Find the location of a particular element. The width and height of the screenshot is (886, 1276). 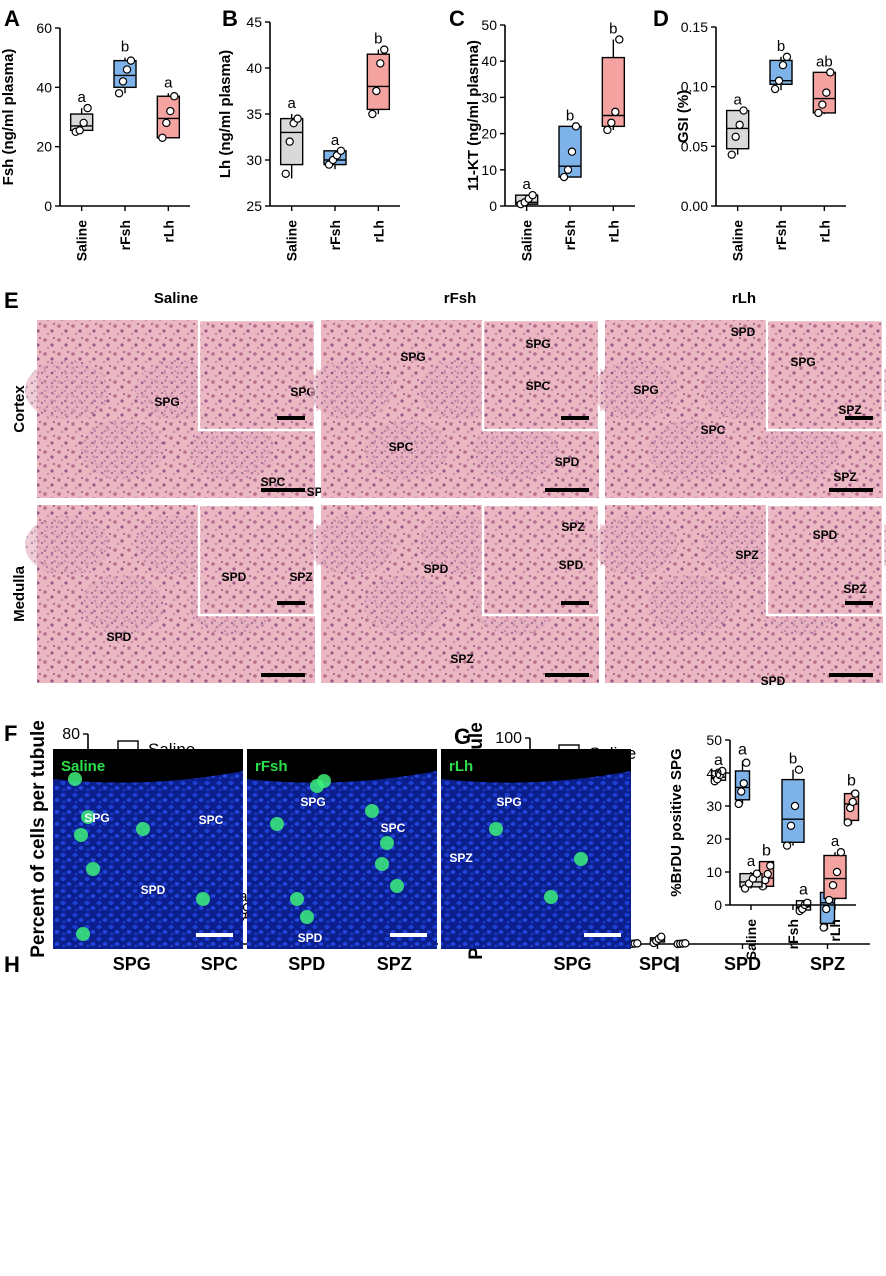

histology-column-title: rLh is located at coordinates (744, 298).